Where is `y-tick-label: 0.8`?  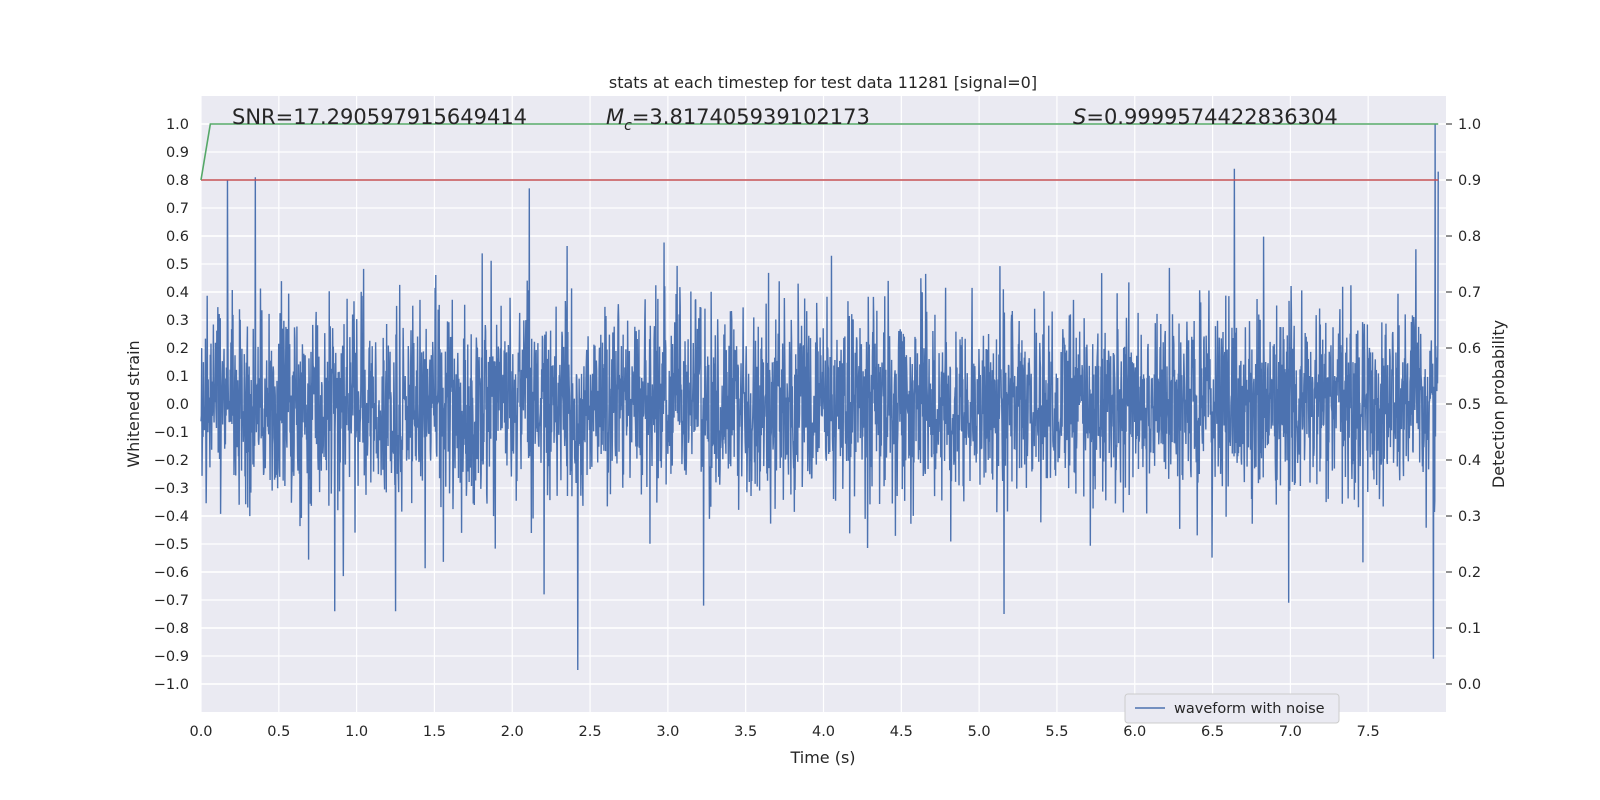
y-tick-label: 0.8 is located at coordinates (177, 181).